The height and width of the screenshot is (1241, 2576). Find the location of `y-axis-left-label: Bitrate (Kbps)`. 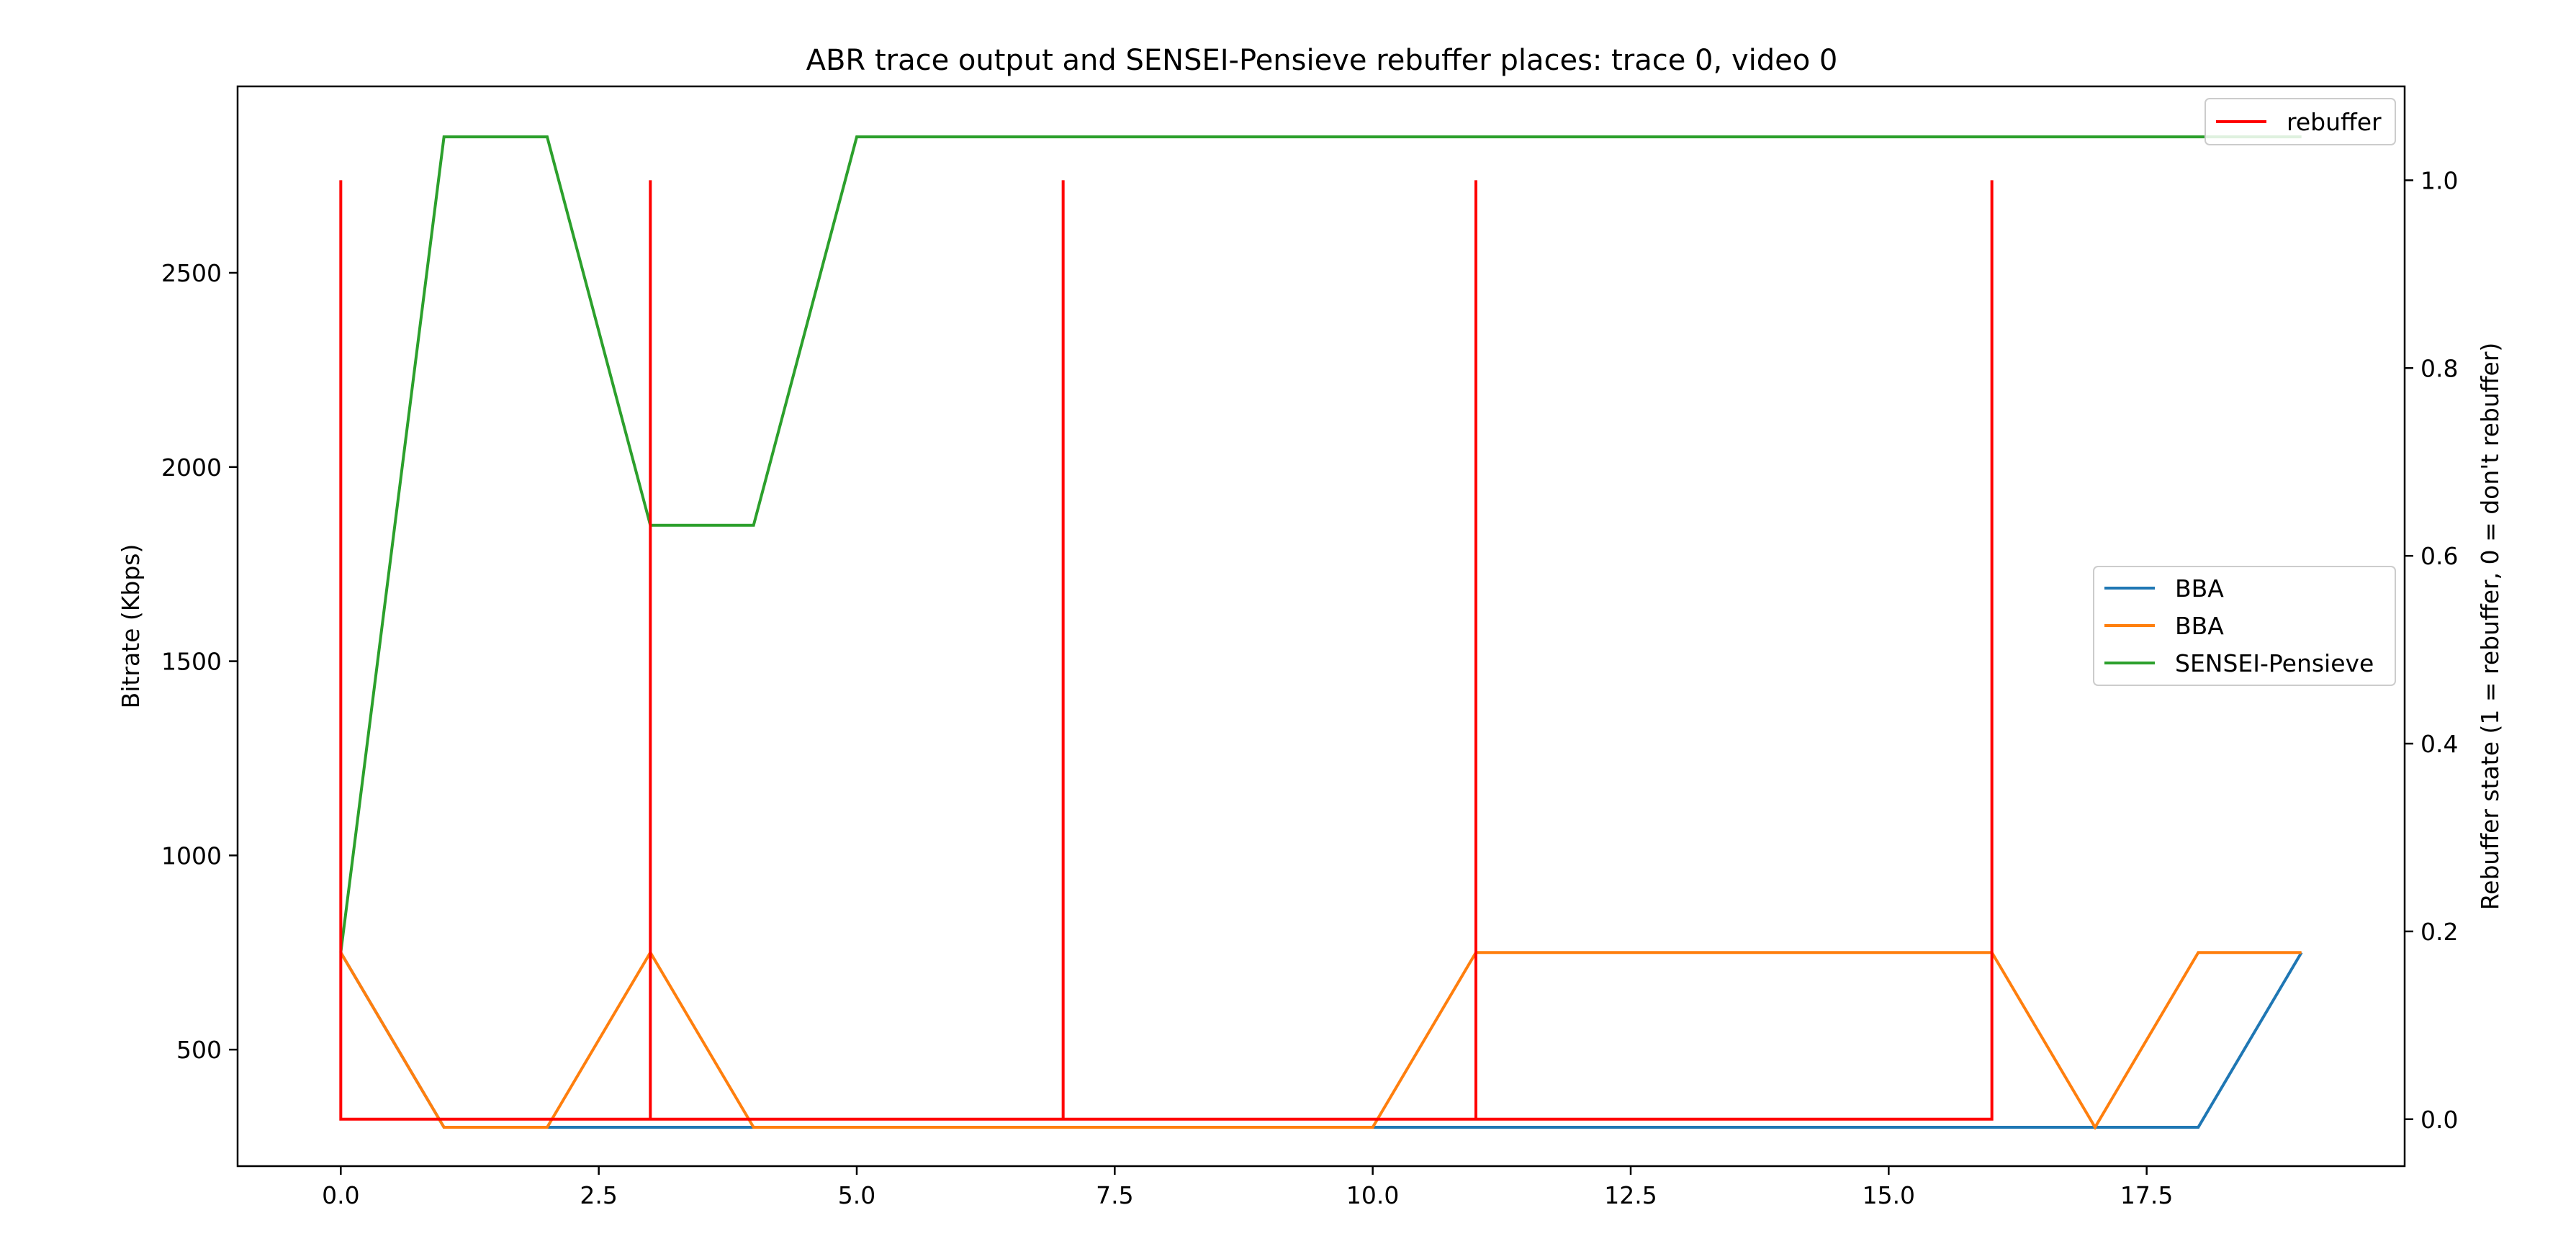

y-axis-left-label: Bitrate (Kbps) is located at coordinates (131, 626).